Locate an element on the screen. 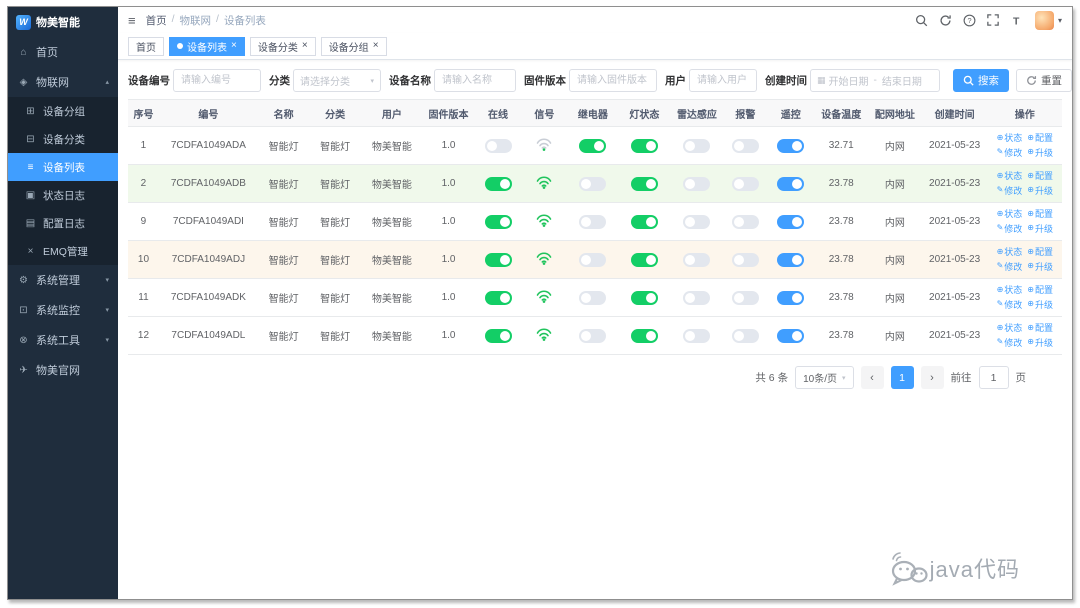  collapse-sidebar-icon: ≡ is located at coordinates (132, 20).